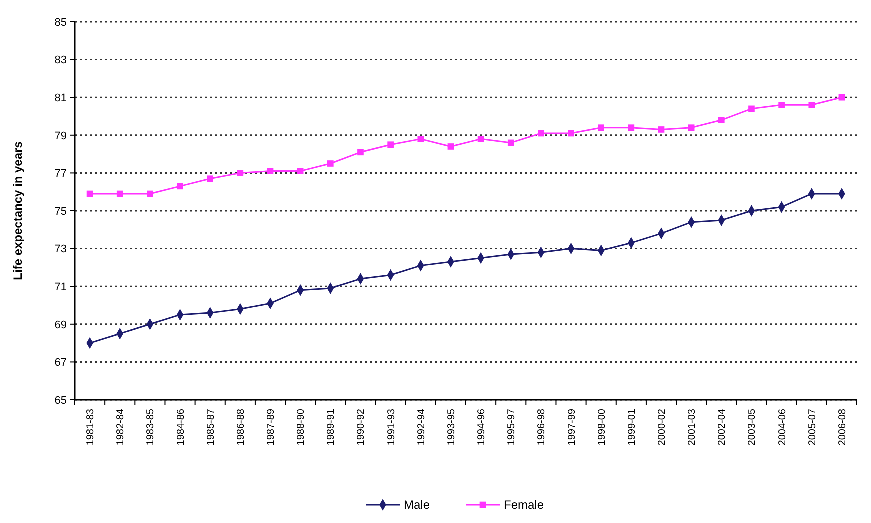  Describe the element at coordinates (60, 60) in the screenshot. I see `y-tick-label: 83` at that location.